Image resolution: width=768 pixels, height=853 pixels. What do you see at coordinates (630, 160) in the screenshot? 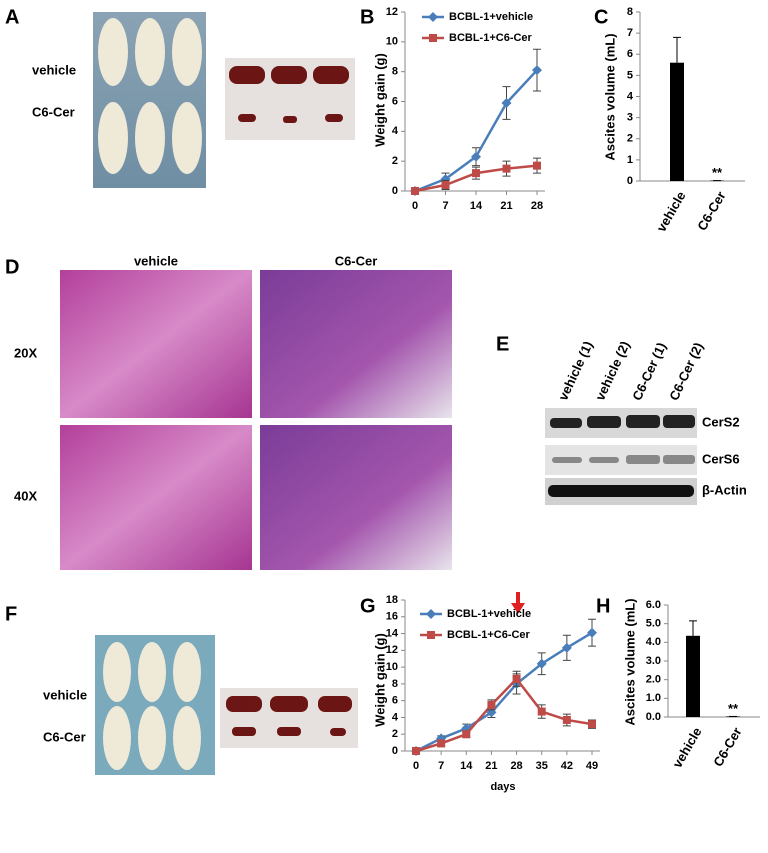
I see `y-tick-label: 1` at bounding box center [630, 160].